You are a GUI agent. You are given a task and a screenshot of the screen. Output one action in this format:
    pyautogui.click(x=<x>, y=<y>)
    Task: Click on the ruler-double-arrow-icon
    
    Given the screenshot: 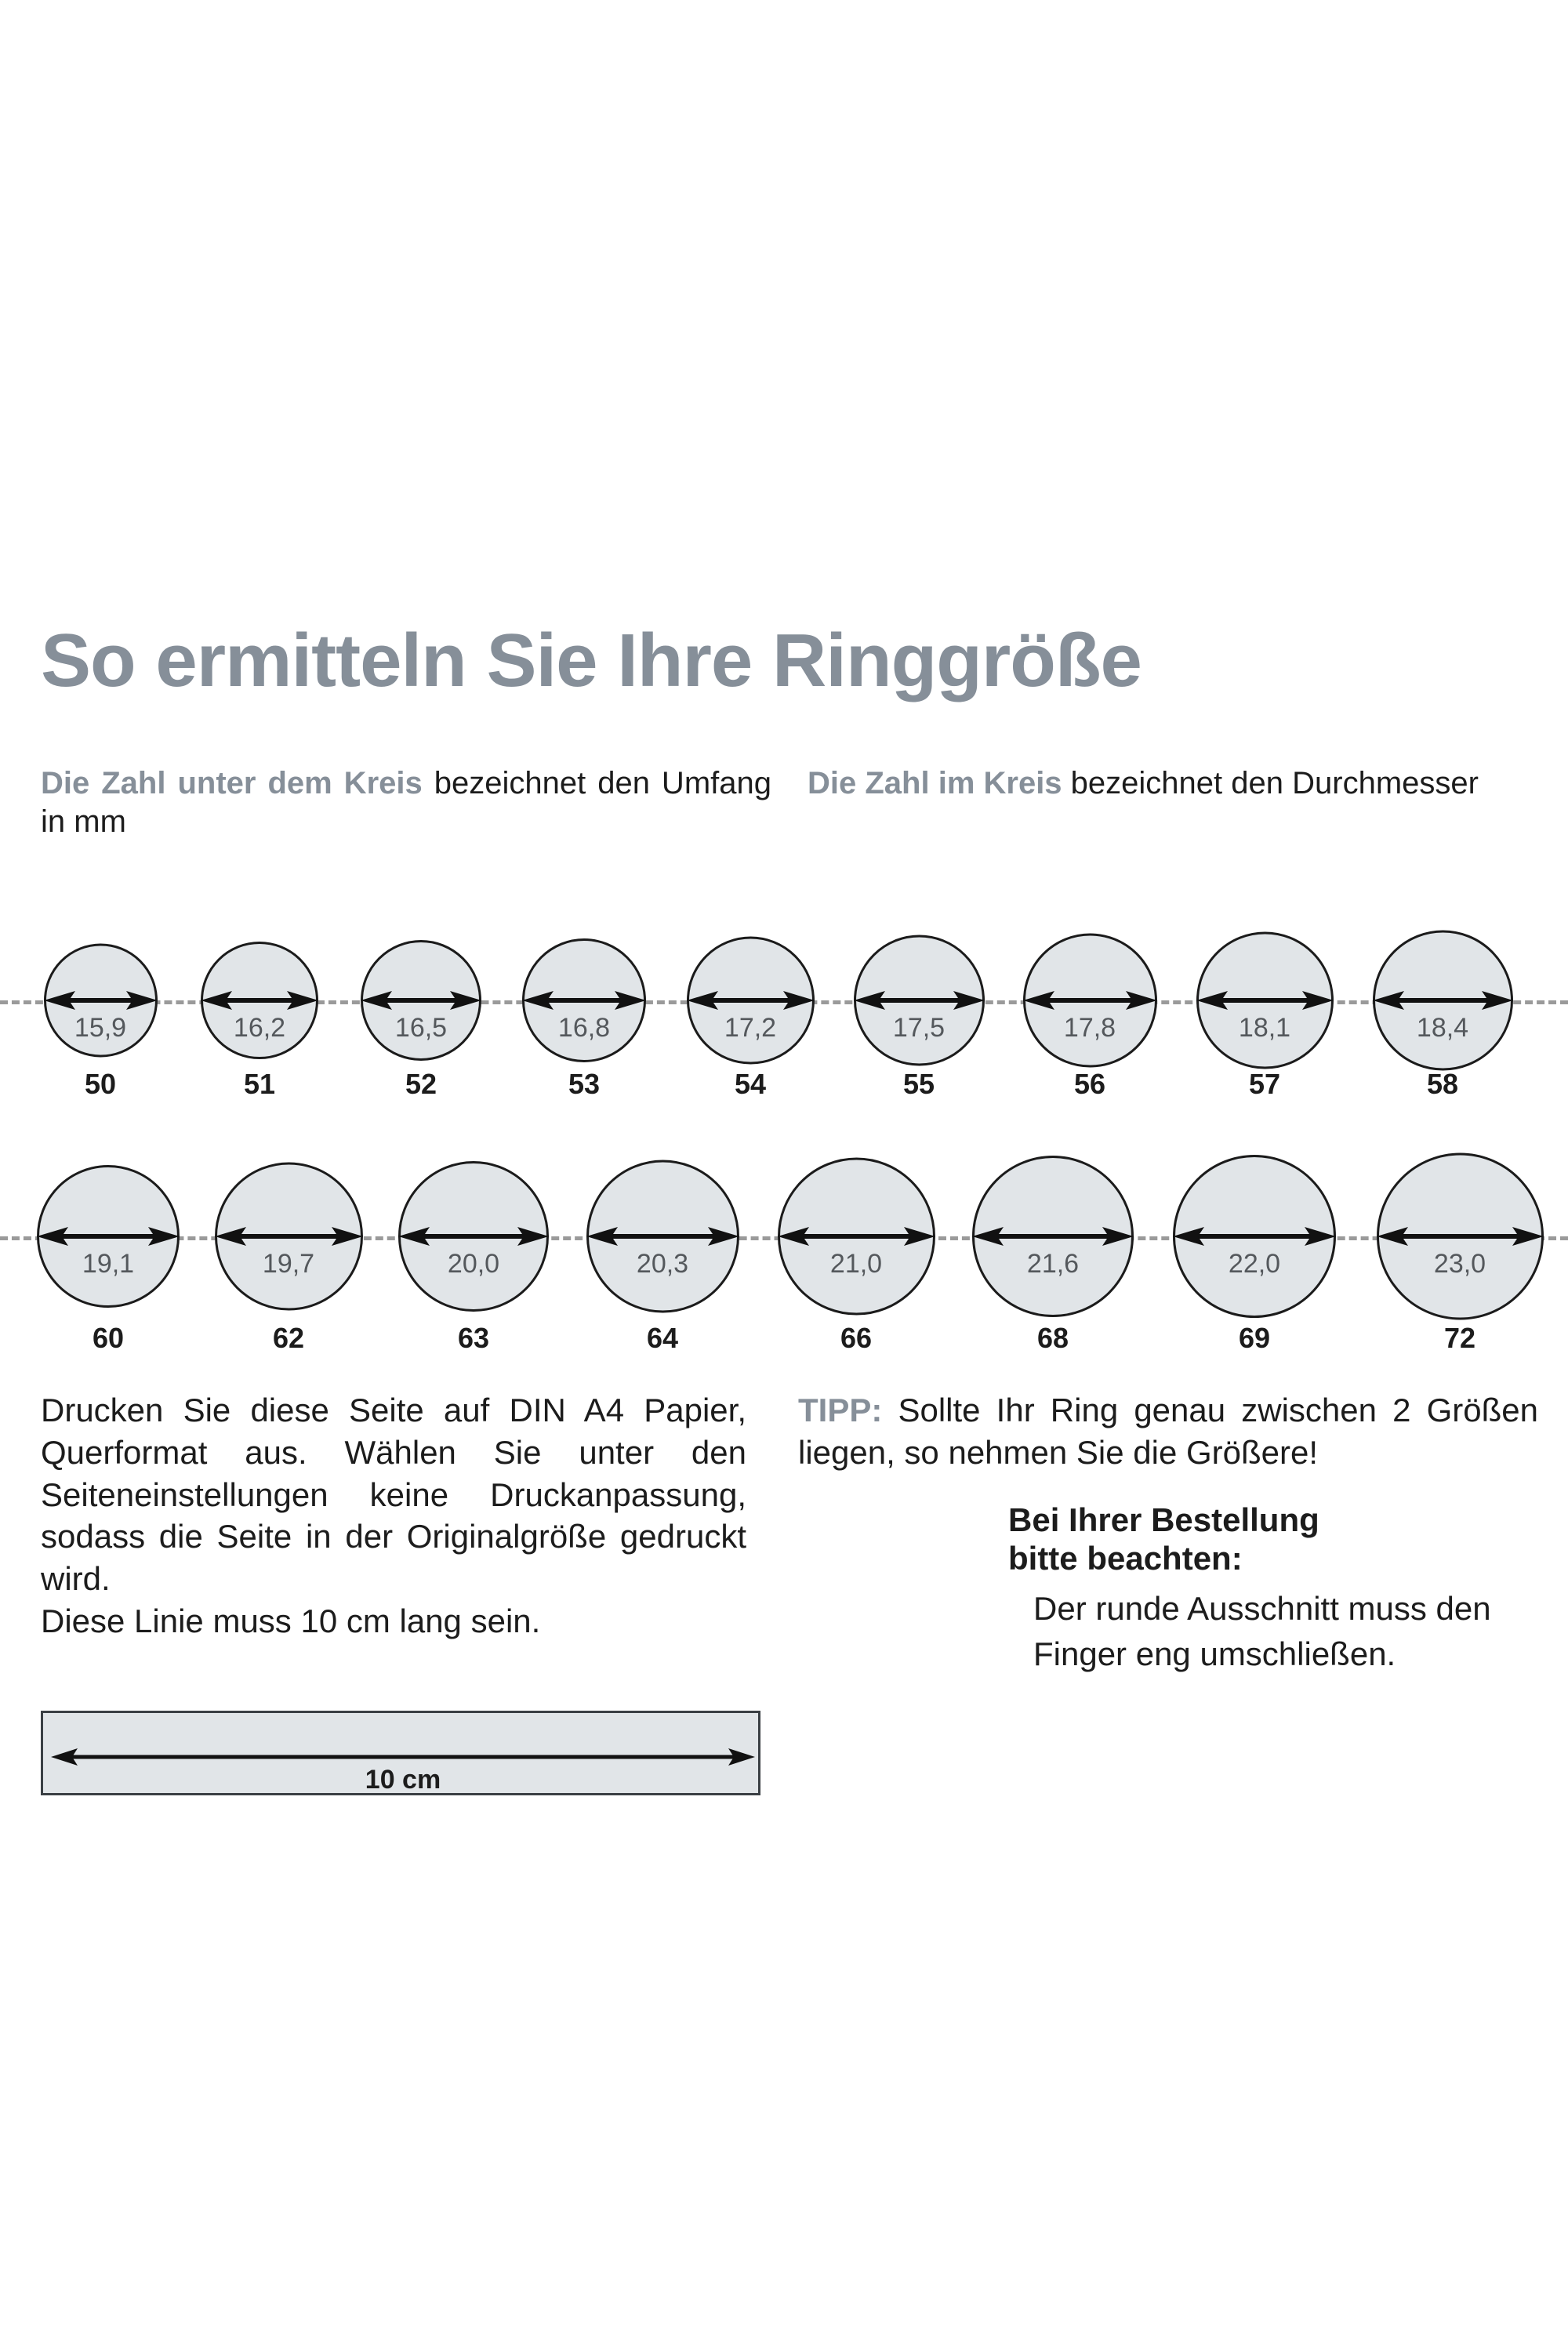 What is the action you would take?
    pyautogui.click(x=403, y=1757)
    